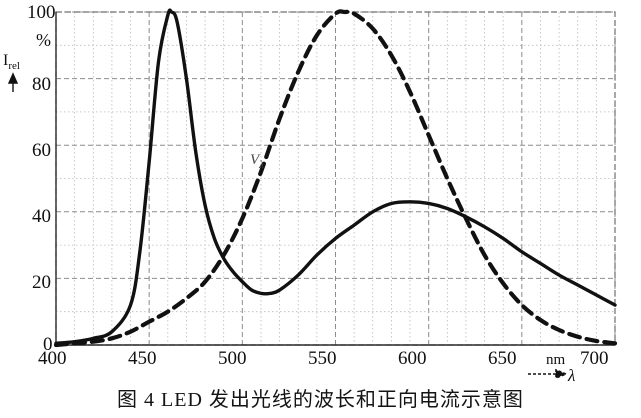 This screenshot has width=641, height=418. Describe the element at coordinates (232, 358) in the screenshot. I see `x-tick-label-500: 500` at that location.